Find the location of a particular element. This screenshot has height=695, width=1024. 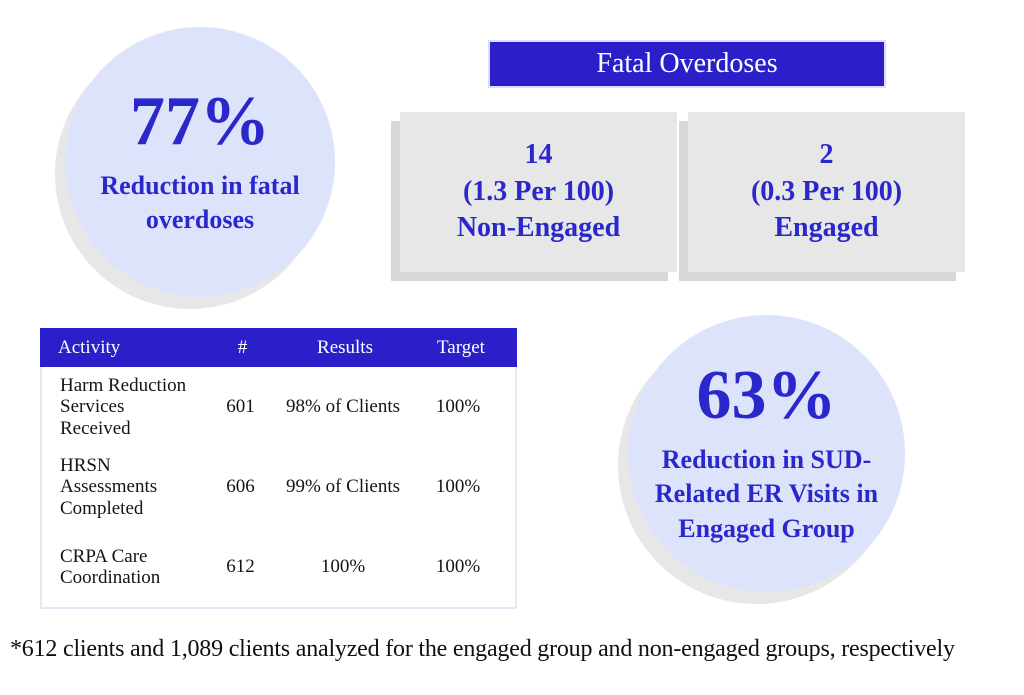

cell-activity-line2: Services Received is located at coordinates (95, 417).